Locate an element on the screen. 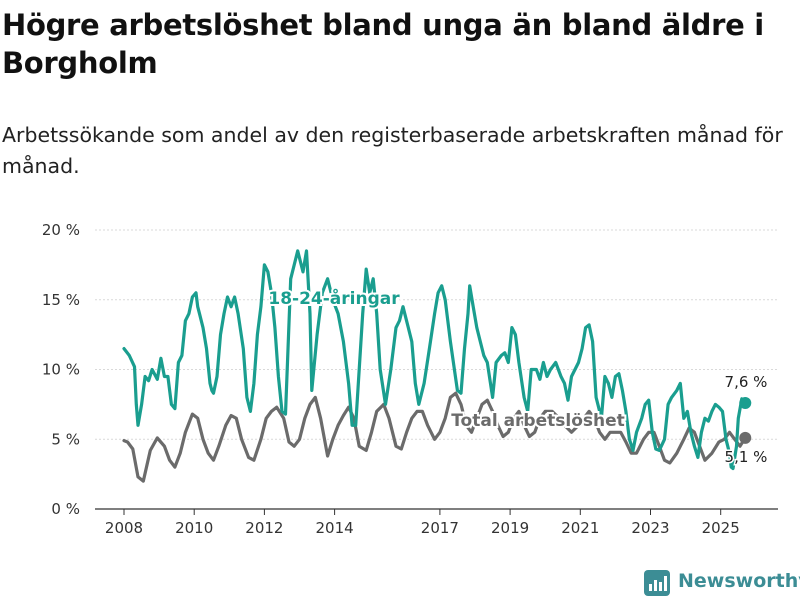 This screenshot has height=600, width=800. series-line-18-24-end-dot is located at coordinates (745, 402).